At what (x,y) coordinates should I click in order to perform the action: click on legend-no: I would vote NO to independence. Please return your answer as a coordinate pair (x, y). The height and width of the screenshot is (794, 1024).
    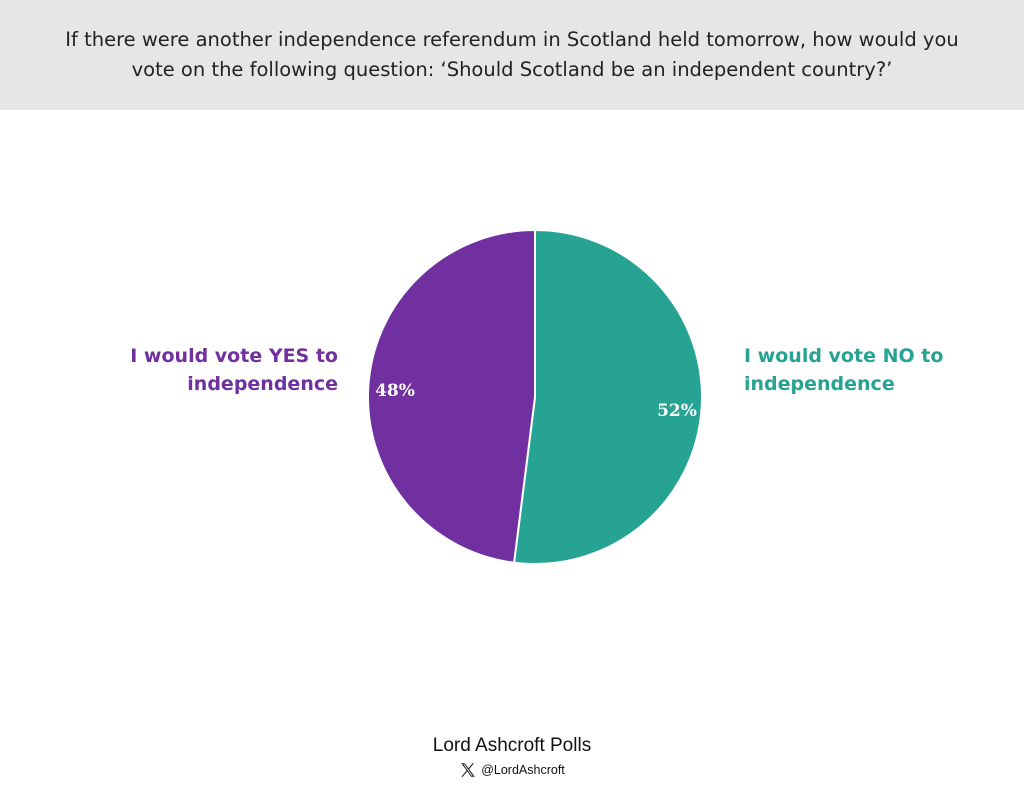
    Looking at the image, I should click on (844, 370).